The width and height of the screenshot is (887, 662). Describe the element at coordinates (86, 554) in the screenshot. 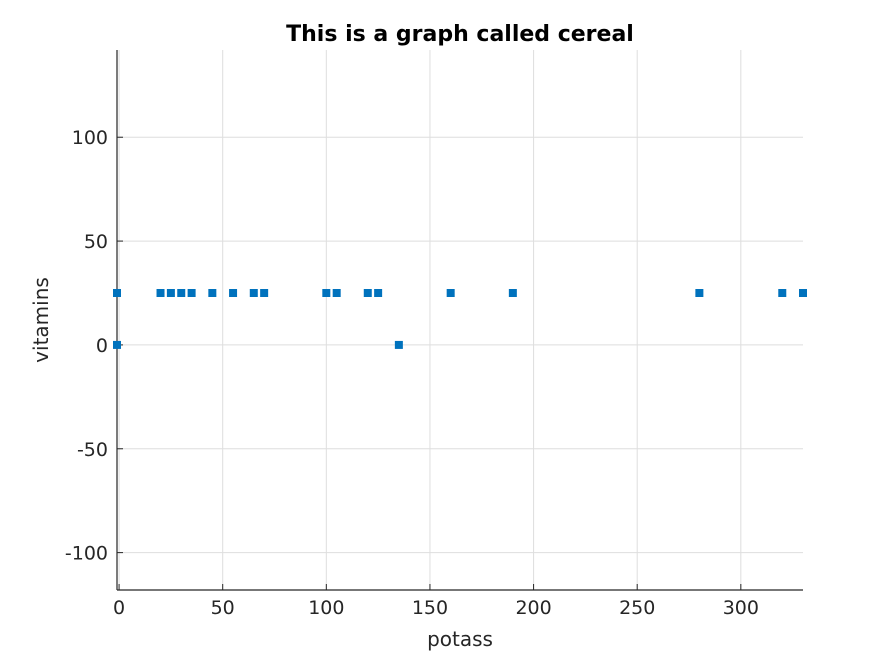

I see `y-tick-label: -100` at that location.